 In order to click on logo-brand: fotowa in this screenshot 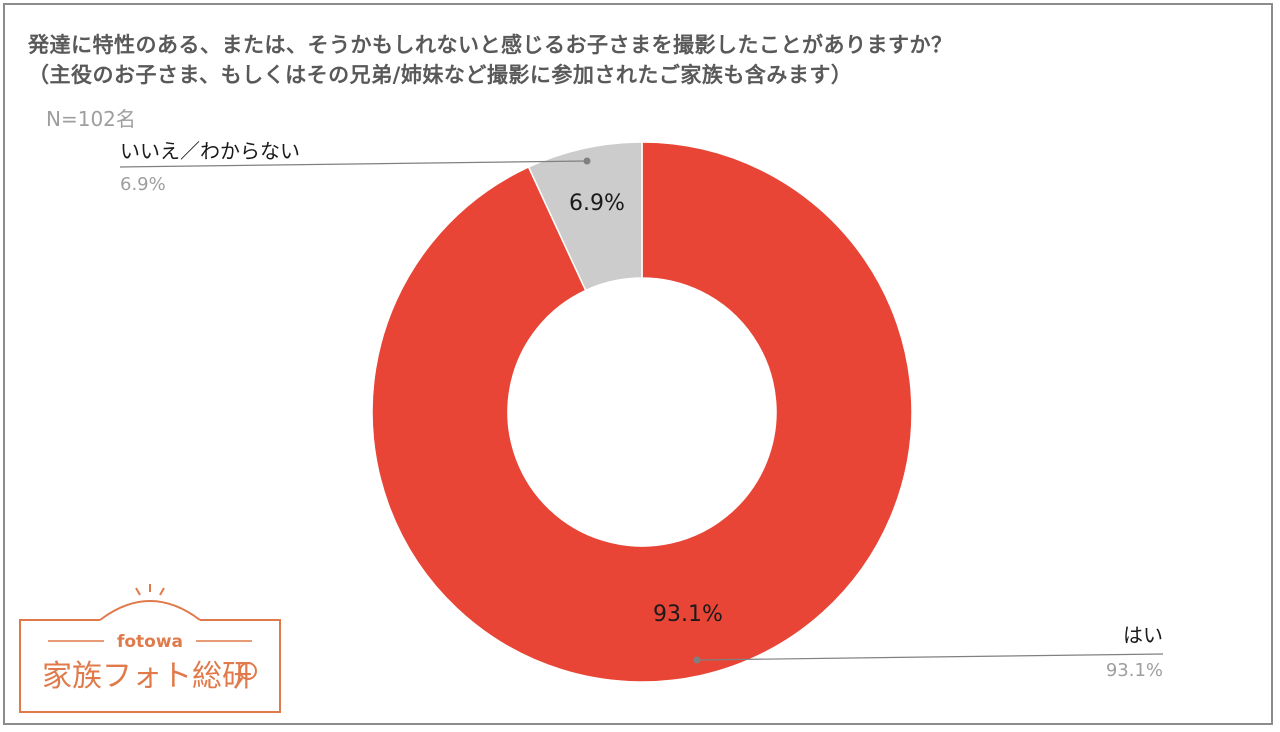, I will do `click(150, 642)`.